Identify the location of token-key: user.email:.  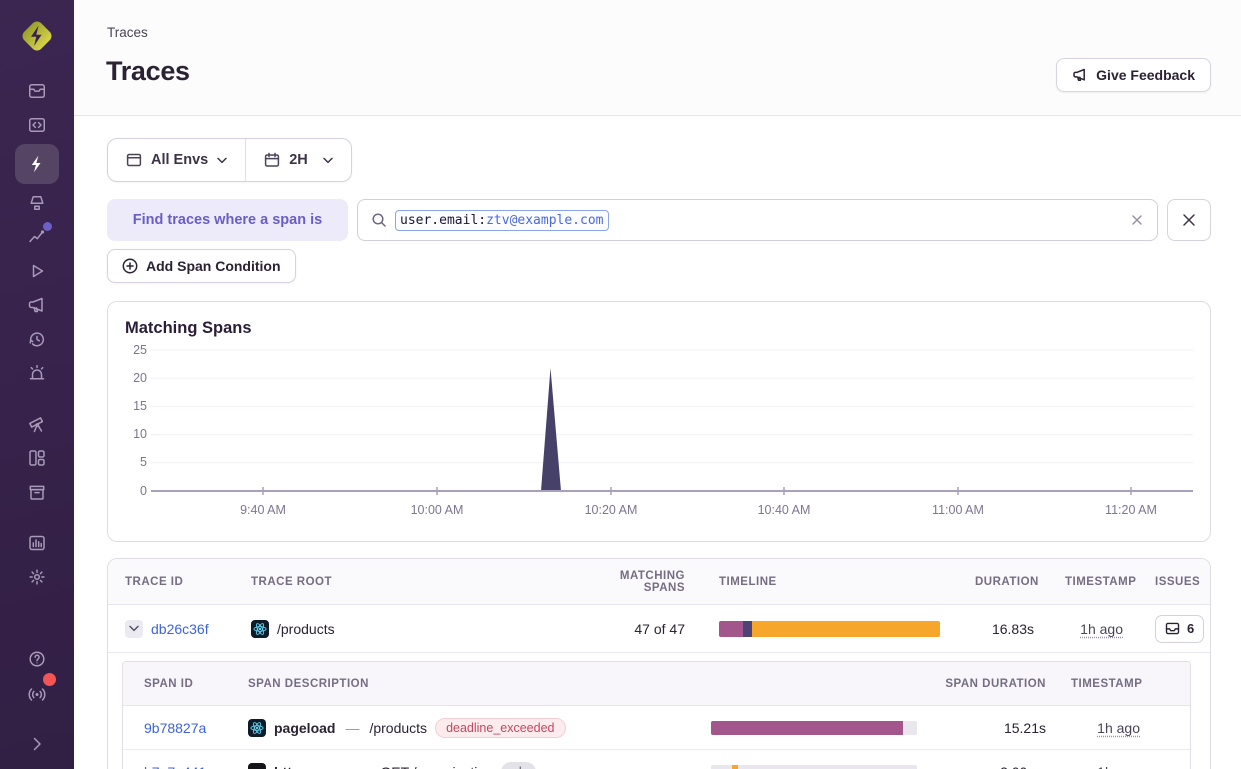
(443, 220).